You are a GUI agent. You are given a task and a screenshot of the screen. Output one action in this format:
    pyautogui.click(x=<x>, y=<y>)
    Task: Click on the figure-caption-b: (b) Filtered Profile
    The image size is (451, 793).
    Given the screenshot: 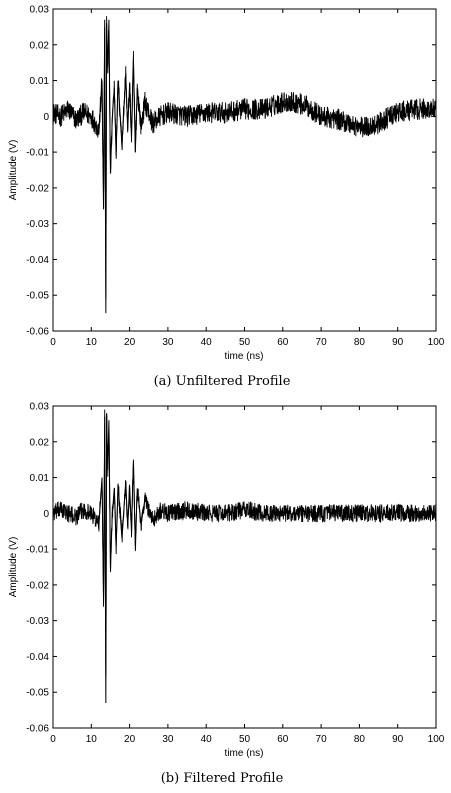 What is the action you would take?
    pyautogui.click(x=222, y=778)
    